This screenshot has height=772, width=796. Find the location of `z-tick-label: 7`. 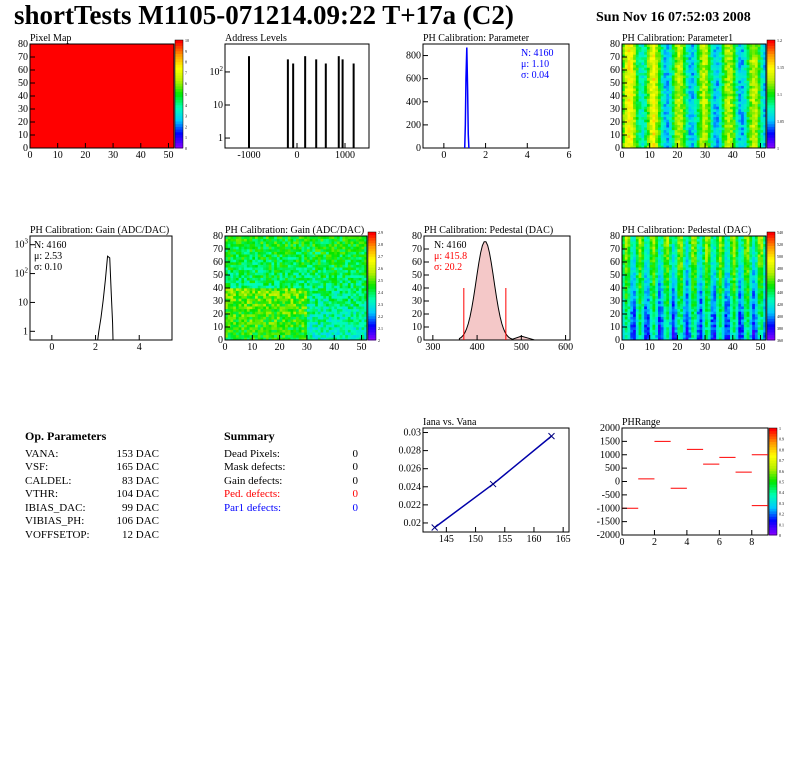

z-tick-label: 7 is located at coordinates (186, 72).